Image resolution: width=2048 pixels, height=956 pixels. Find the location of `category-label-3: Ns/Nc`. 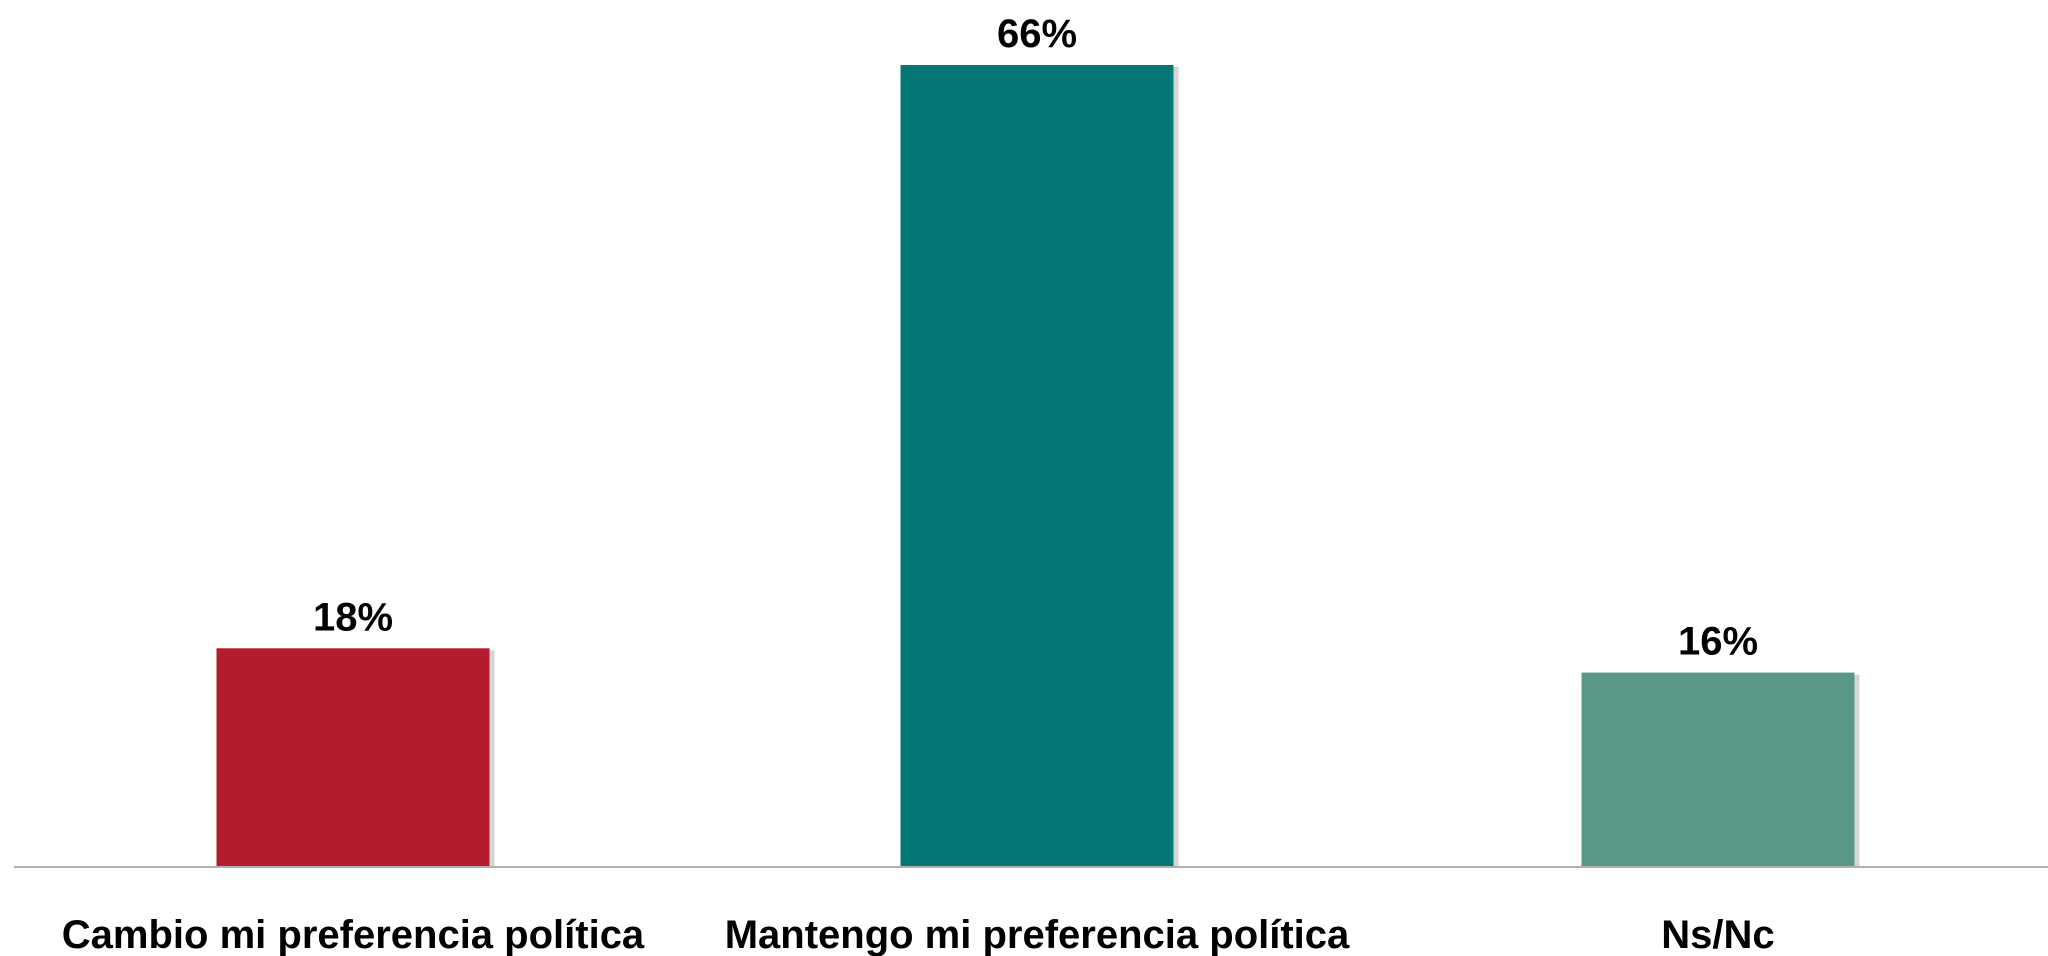

category-label-3: Ns/Nc is located at coordinates (1717, 934).